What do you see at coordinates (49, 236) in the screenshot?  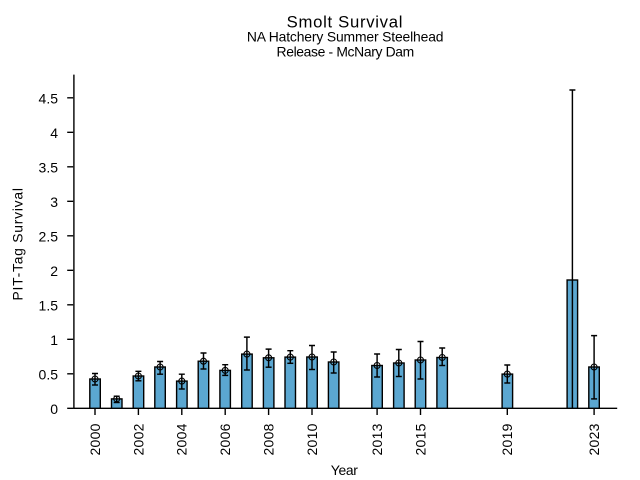 I see `svg-text: 2.5` at bounding box center [49, 236].